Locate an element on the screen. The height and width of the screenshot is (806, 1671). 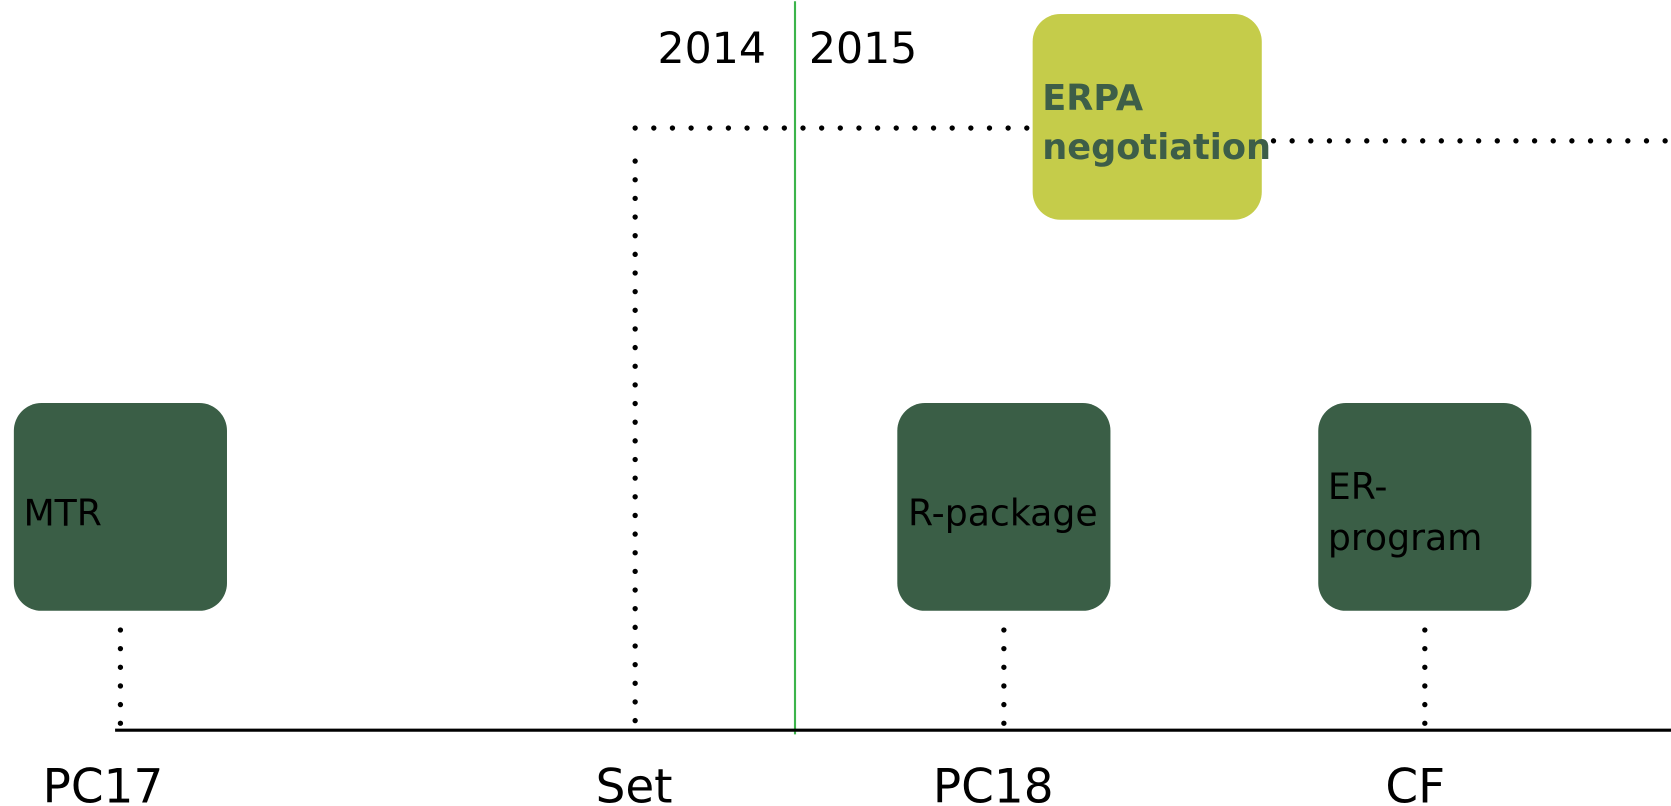
box-label: ER- program is located at coordinates (1405, 512).